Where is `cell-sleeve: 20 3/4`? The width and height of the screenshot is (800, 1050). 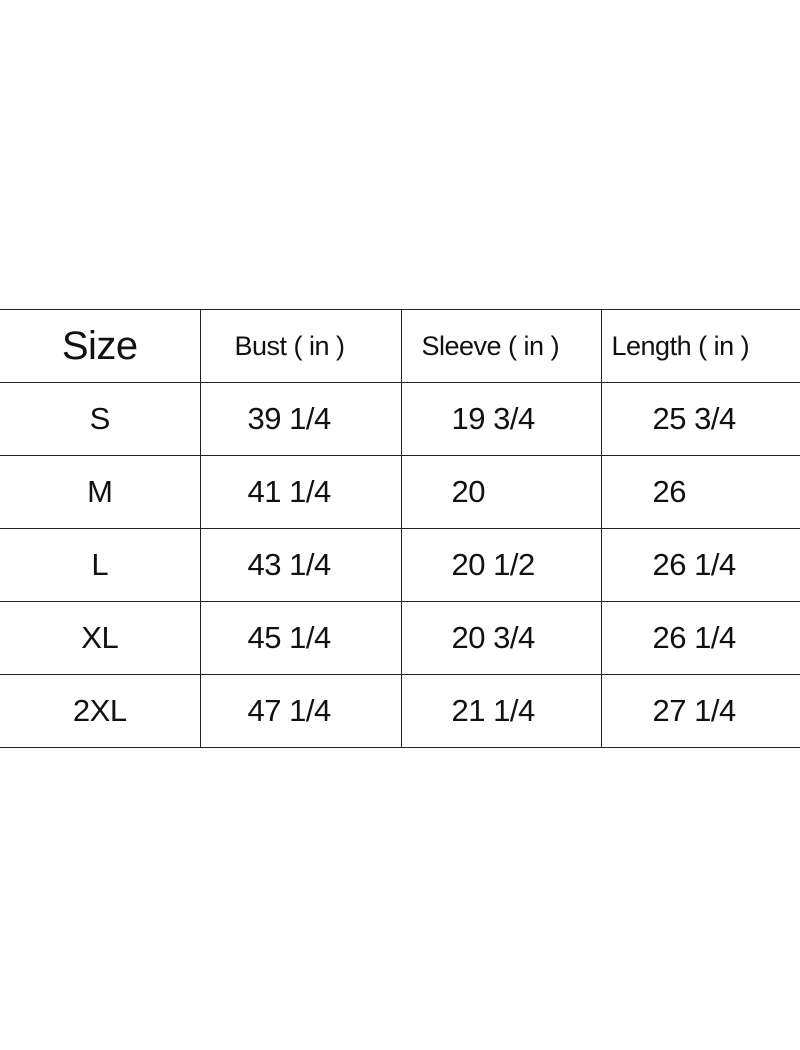 cell-sleeve: 20 3/4 is located at coordinates (501, 638).